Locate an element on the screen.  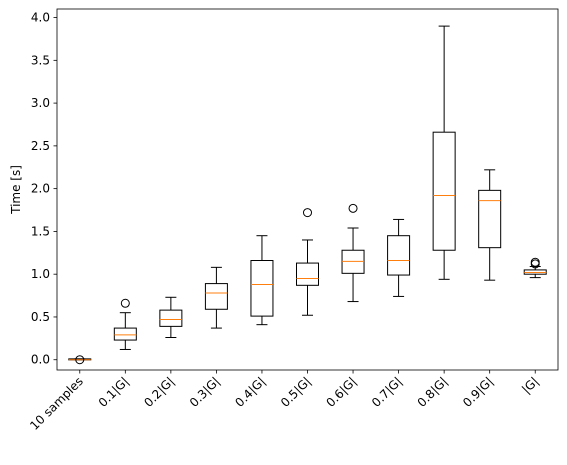
box-0.7|G| is located at coordinates (399, 257).